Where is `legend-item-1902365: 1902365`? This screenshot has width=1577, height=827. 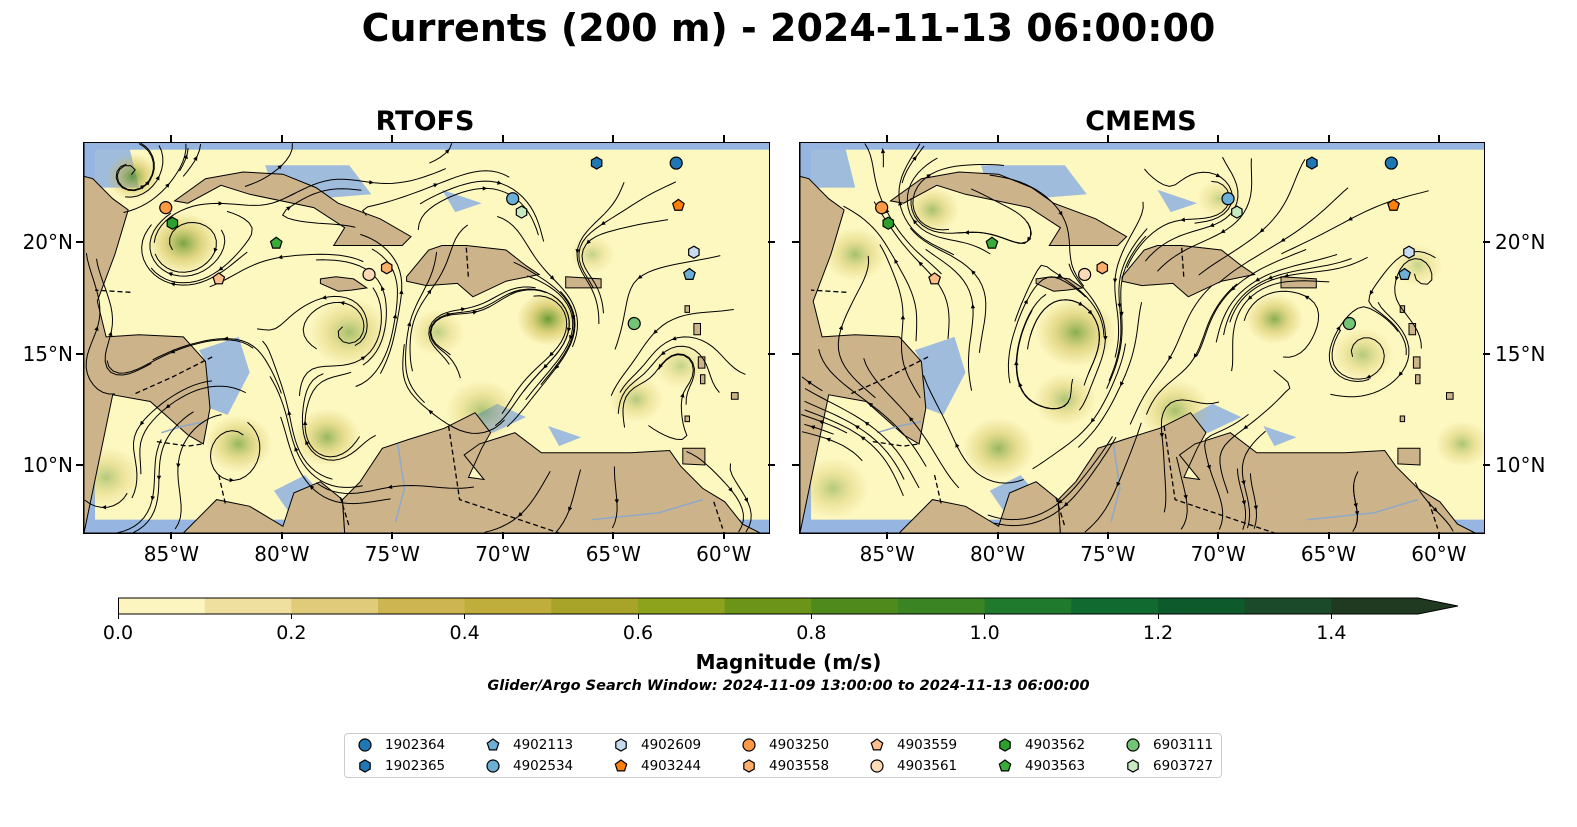
legend-item-1902365: 1902365 is located at coordinates (401, 766).